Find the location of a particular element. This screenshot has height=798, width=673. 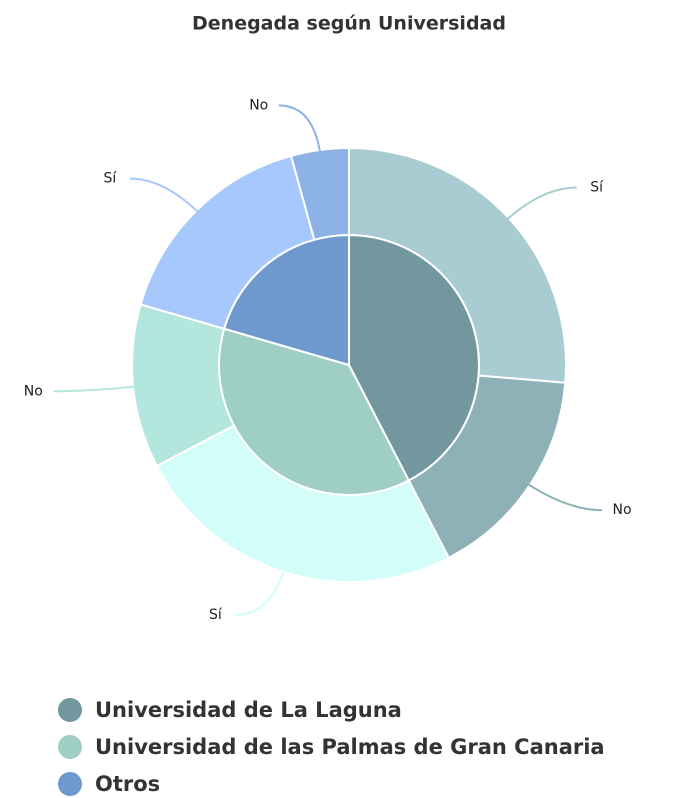

legend-label: Universidad de La Laguna is located at coordinates (248, 710).